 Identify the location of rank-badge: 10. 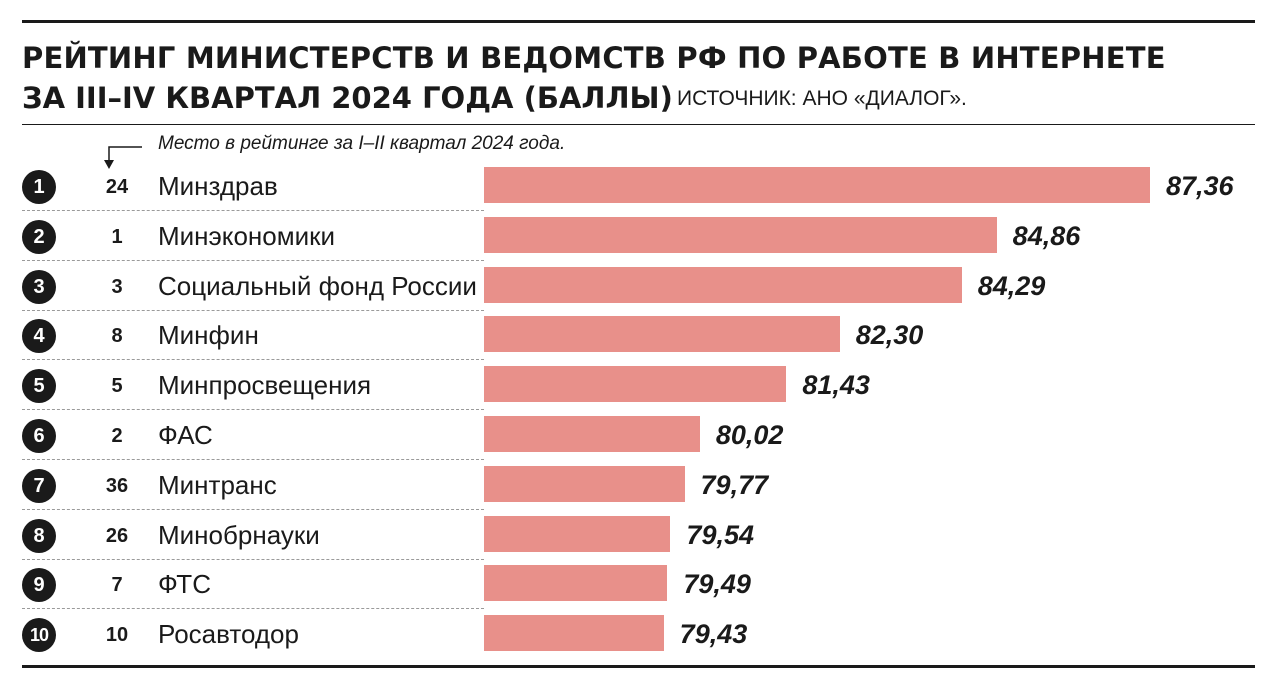
(39, 635).